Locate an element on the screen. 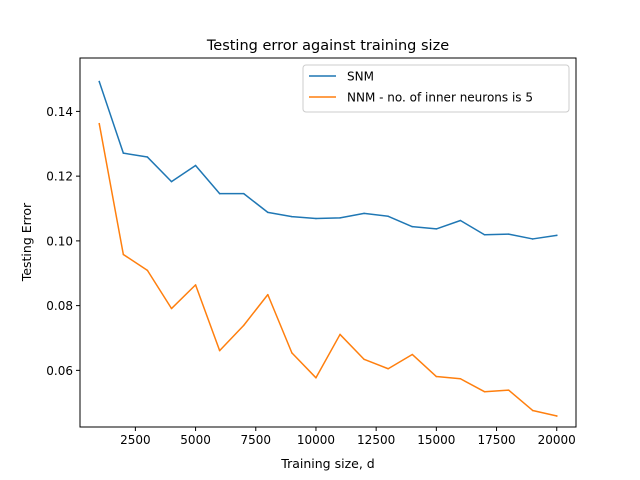  x-tick-label: 7500 is located at coordinates (255, 440).